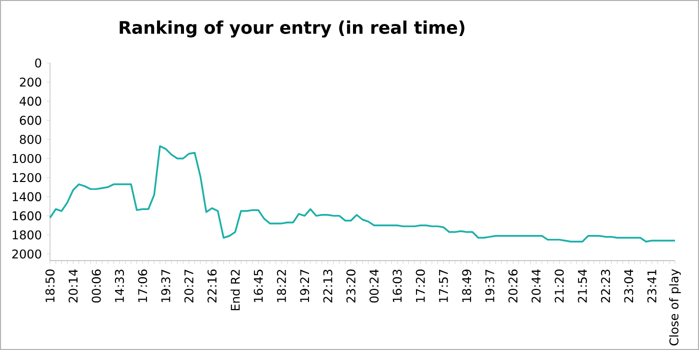 The width and height of the screenshot is (699, 350). I want to click on x-tick-label: 17:57, so click(443, 286).